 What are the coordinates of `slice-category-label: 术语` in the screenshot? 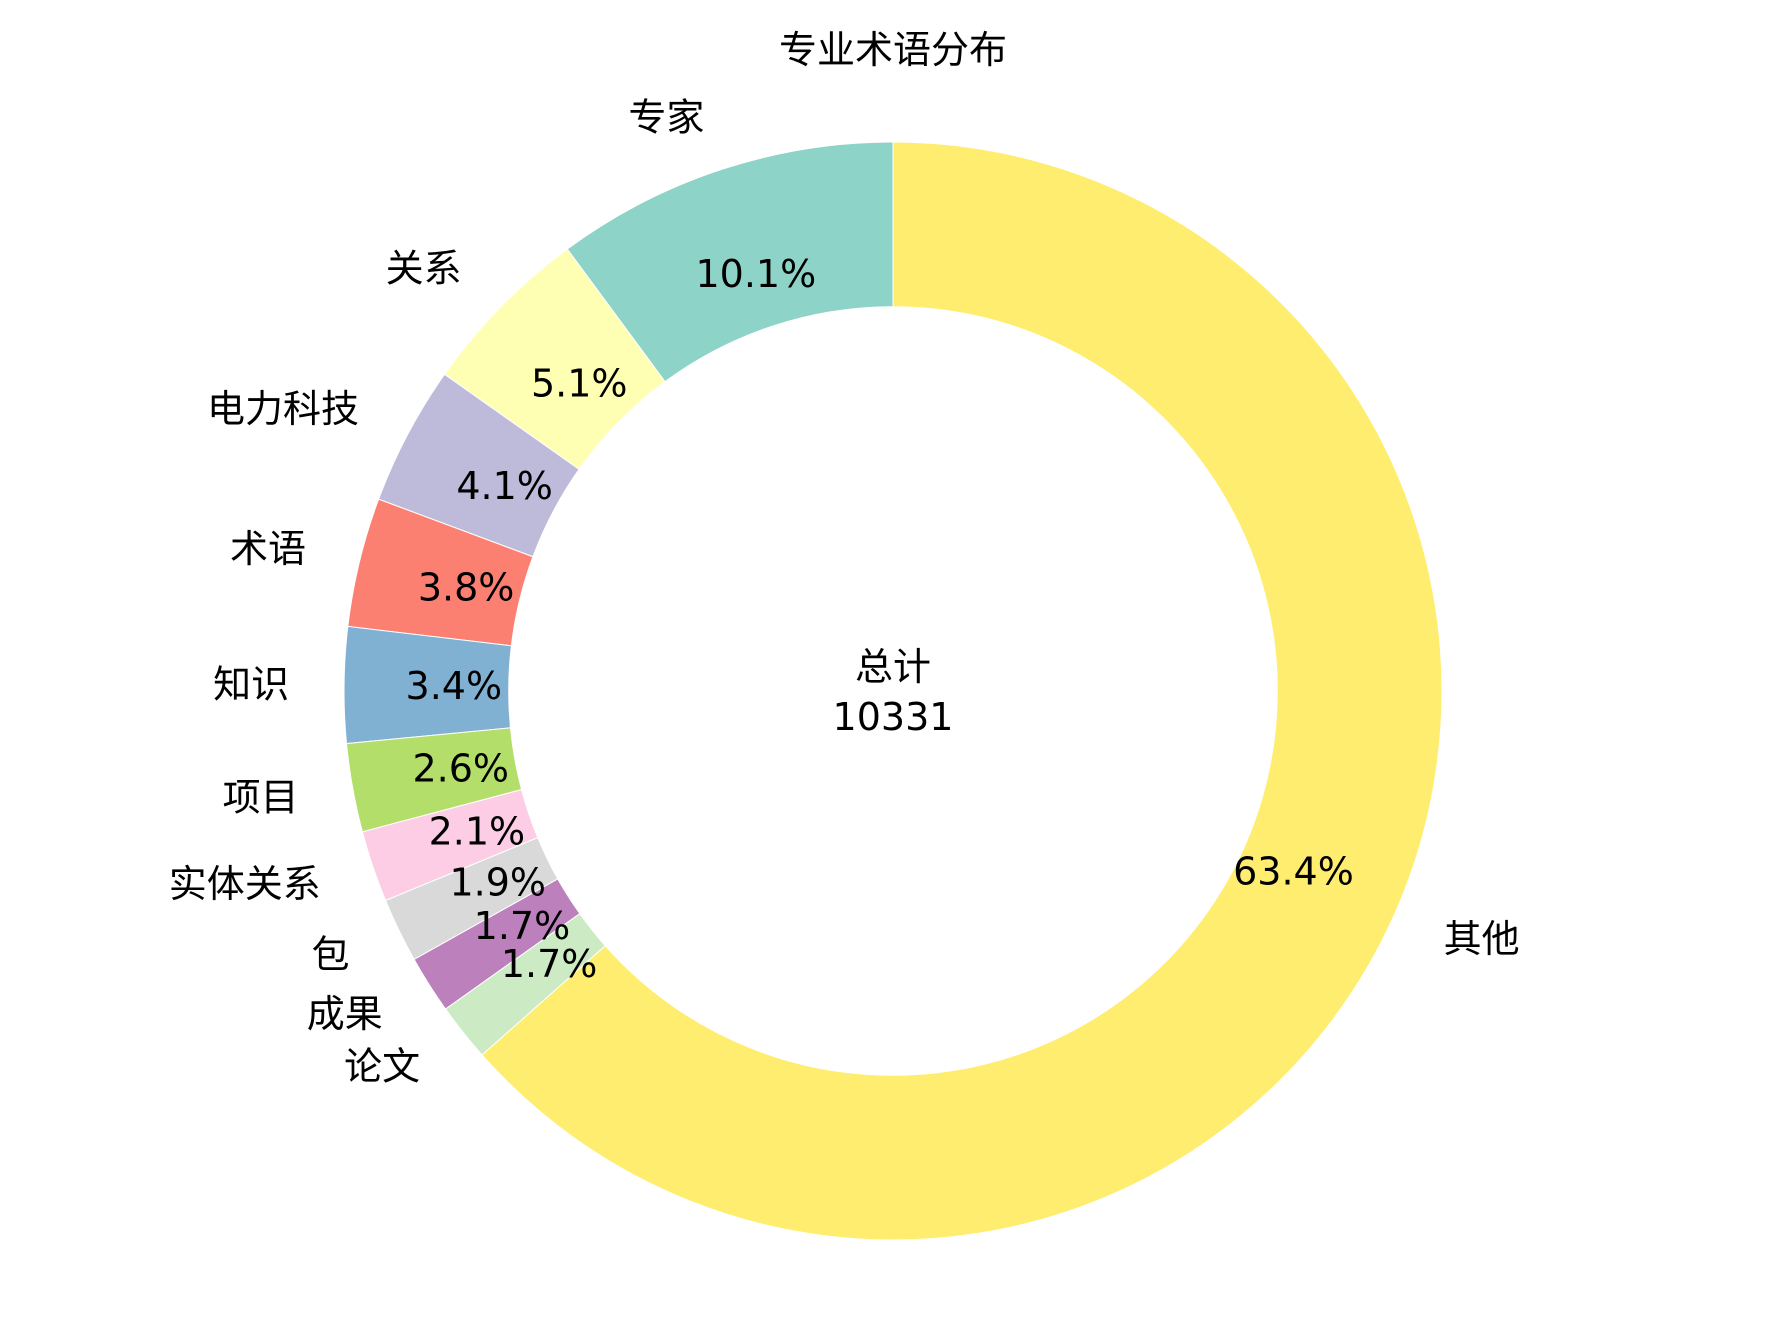 It's located at (268, 549).